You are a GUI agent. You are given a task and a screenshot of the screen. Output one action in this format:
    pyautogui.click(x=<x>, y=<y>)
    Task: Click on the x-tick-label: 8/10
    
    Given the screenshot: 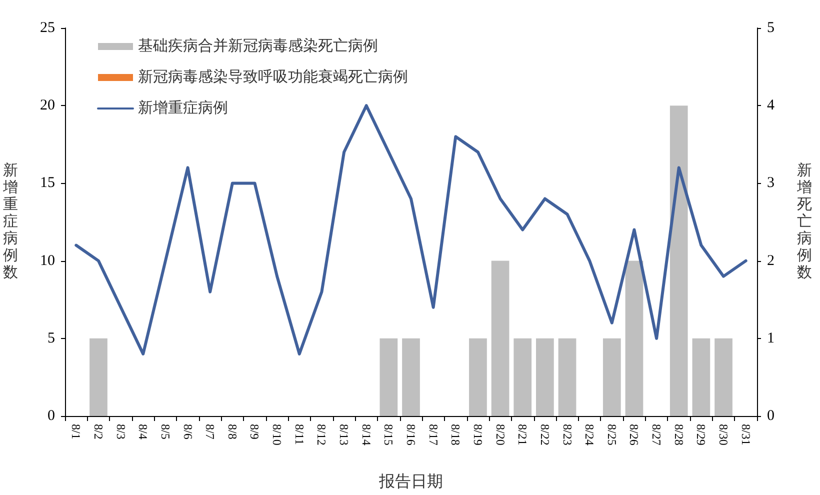 What is the action you would take?
    pyautogui.click(x=277, y=435)
    